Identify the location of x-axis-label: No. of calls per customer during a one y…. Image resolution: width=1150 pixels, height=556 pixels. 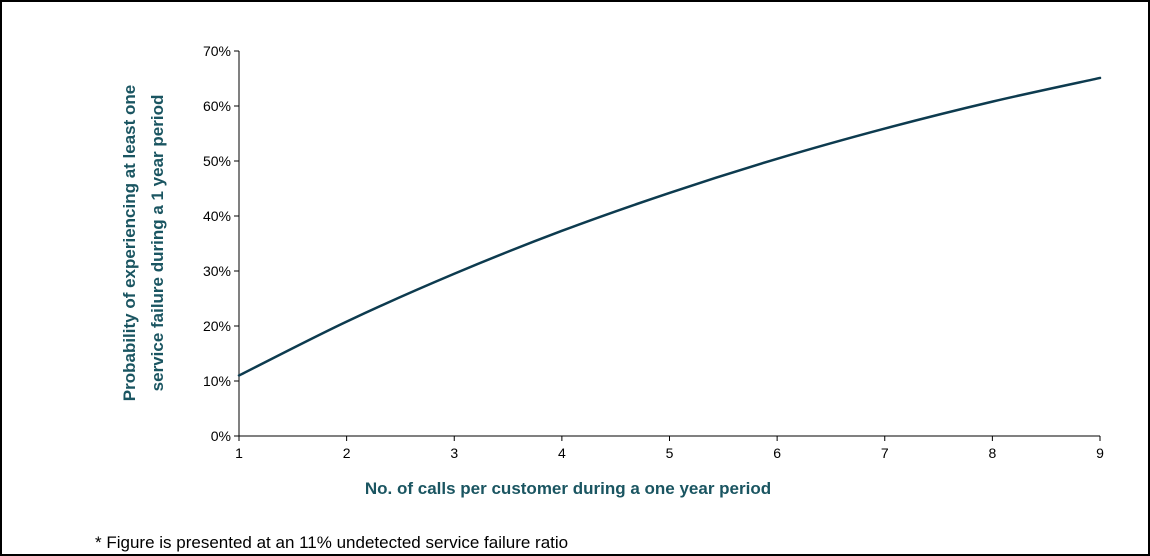
(568, 488).